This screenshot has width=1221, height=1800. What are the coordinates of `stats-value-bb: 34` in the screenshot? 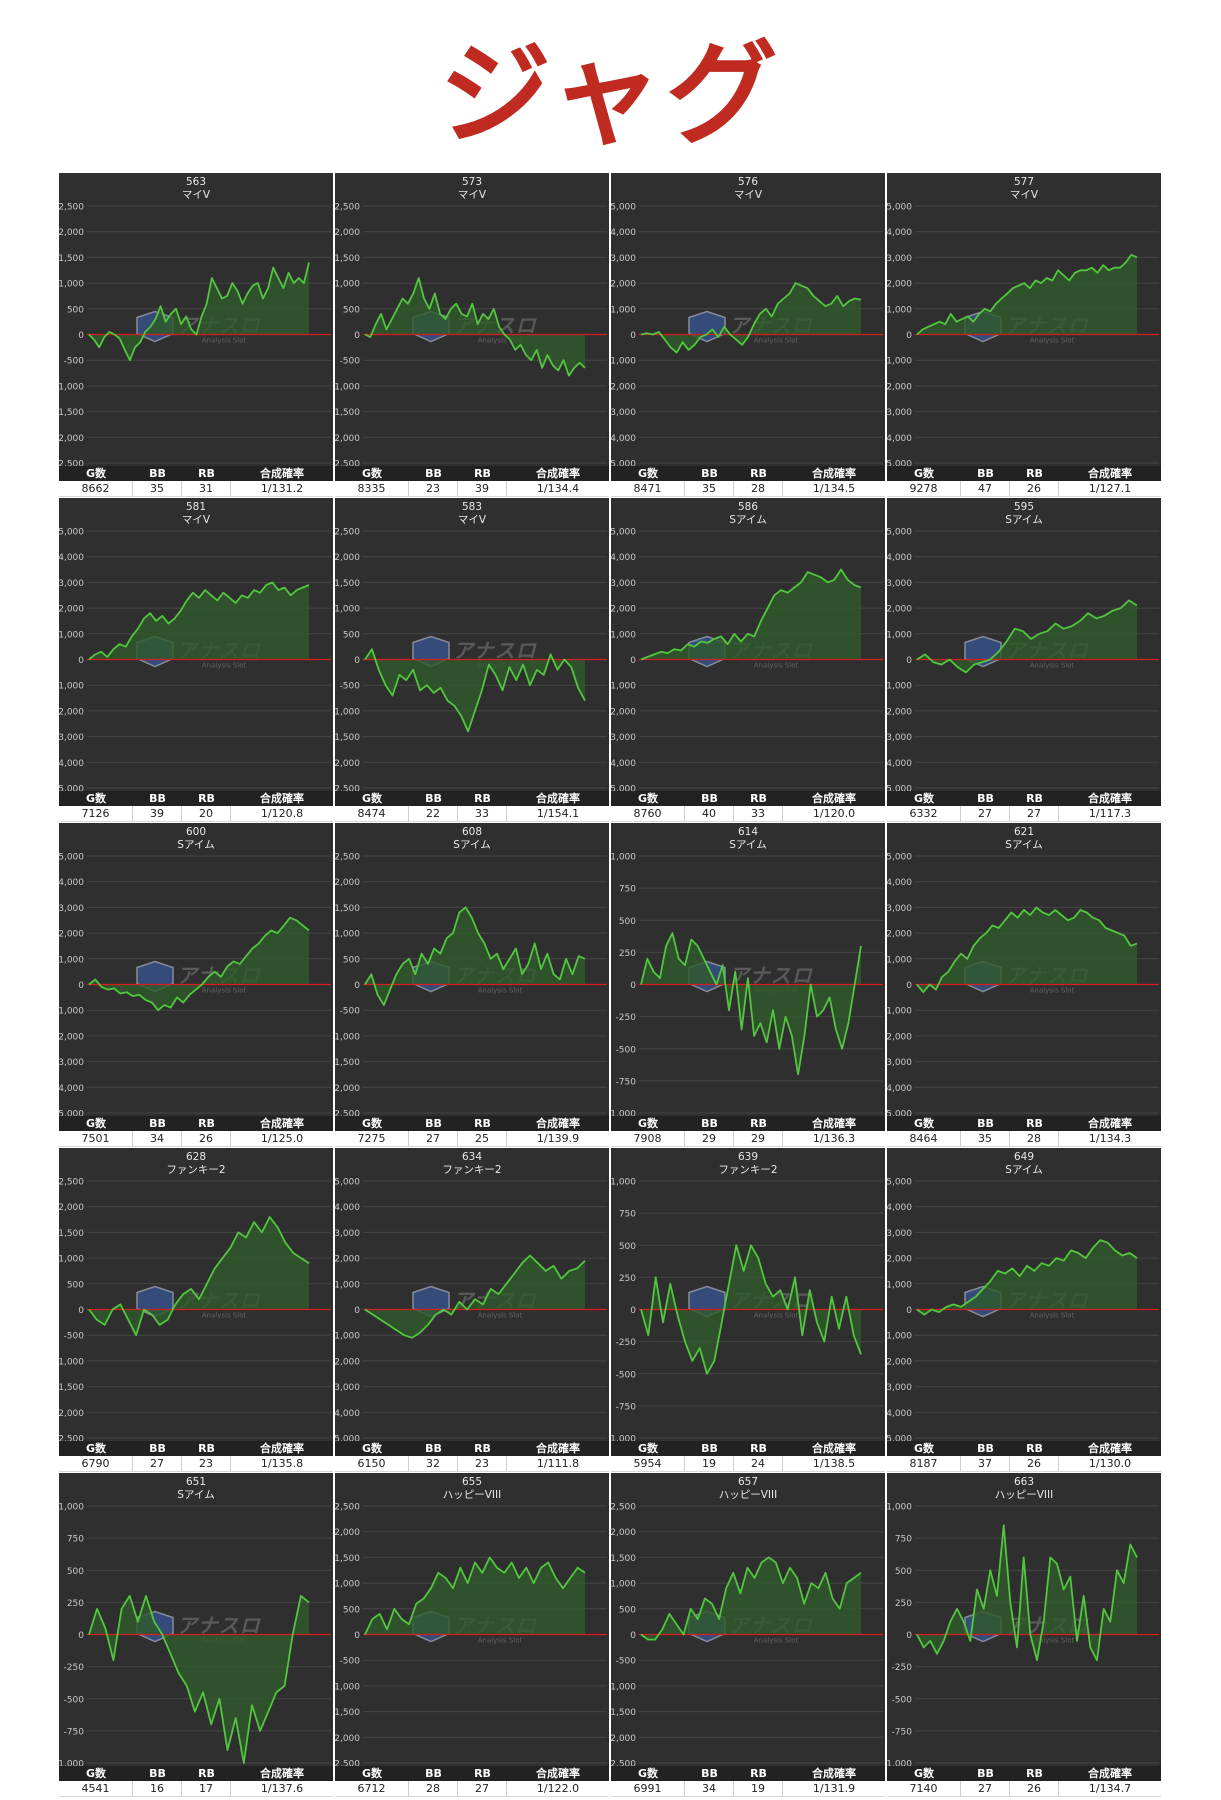 It's located at (709, 1788).